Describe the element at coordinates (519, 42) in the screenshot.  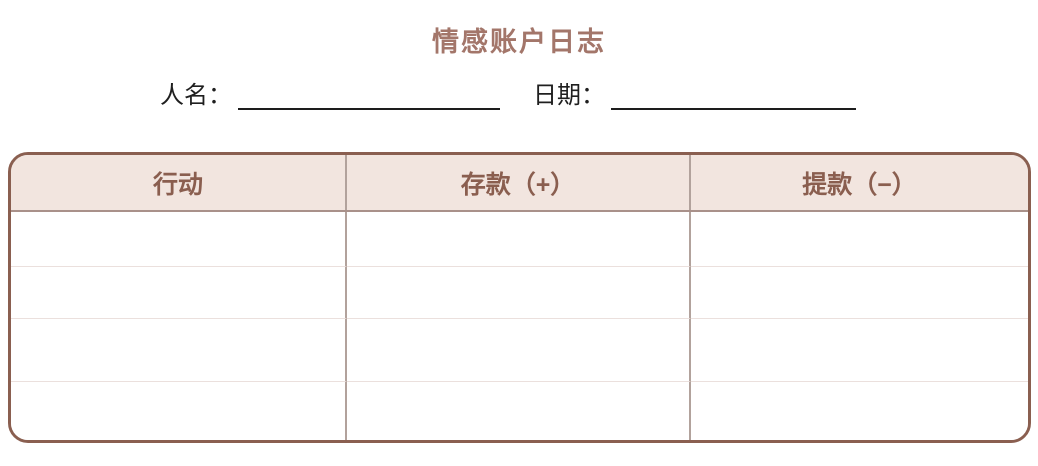
I see `page-title: 情感账户日志` at that location.